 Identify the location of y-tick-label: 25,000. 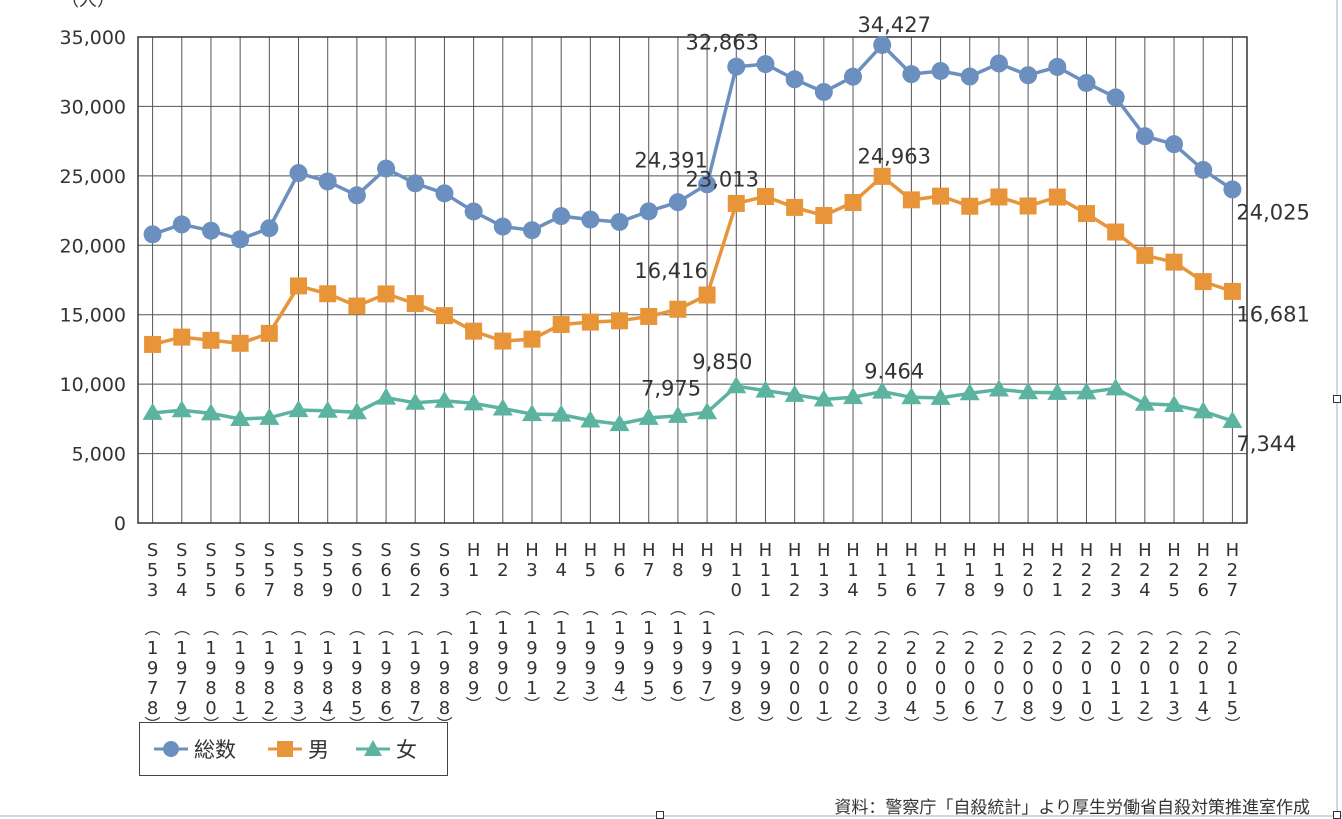
(93, 177).